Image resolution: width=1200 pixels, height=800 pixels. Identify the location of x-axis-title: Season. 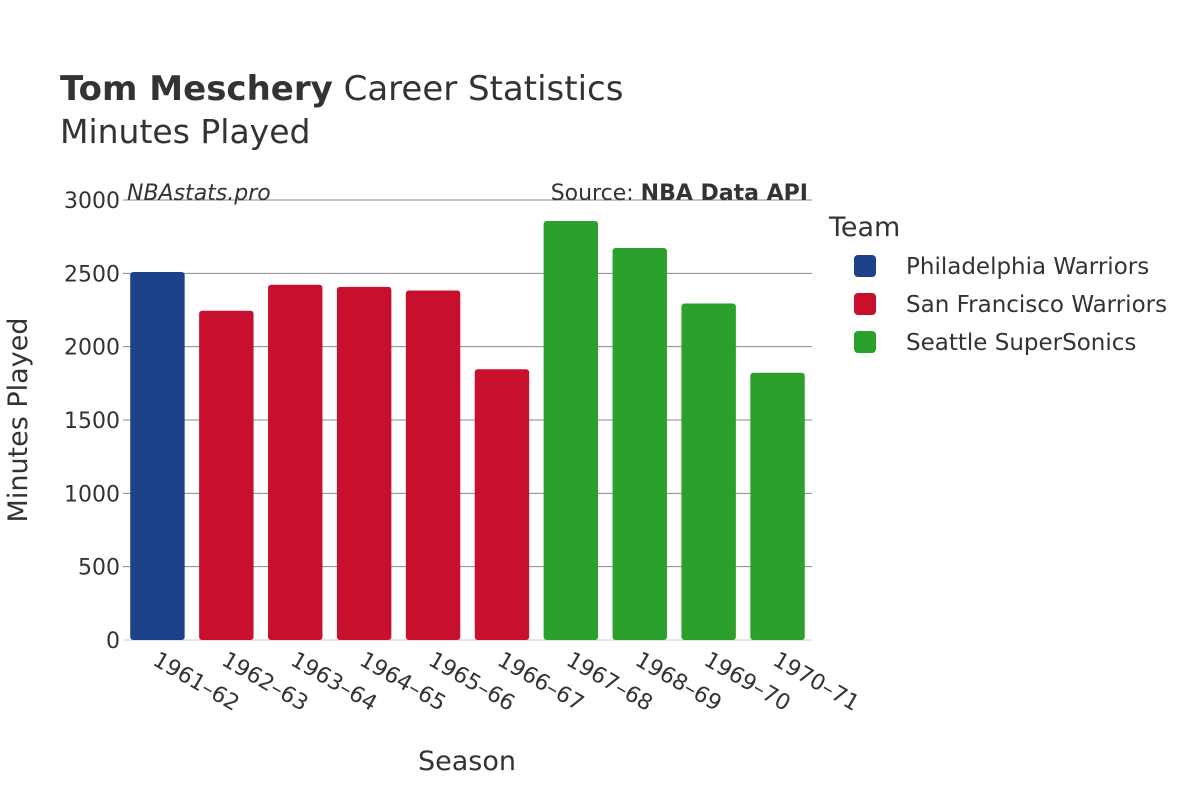
(467, 761).